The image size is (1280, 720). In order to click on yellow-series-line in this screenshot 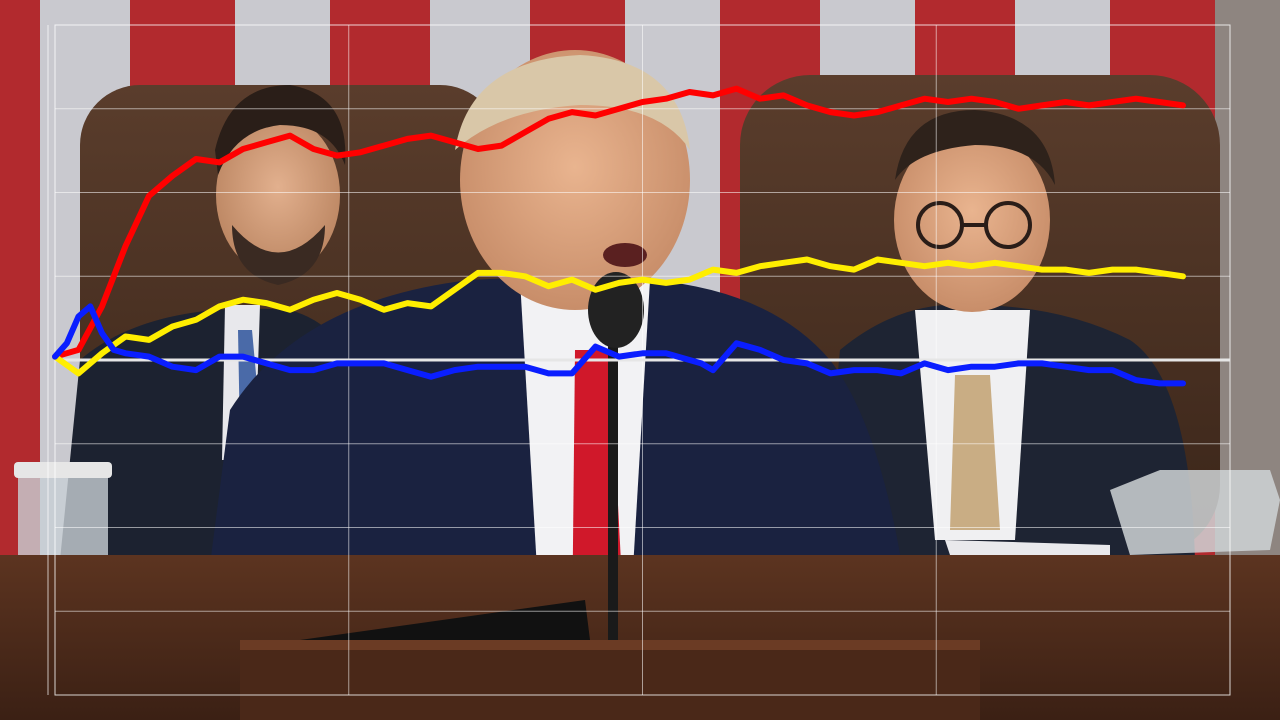, I will do `click(619, 316)`.